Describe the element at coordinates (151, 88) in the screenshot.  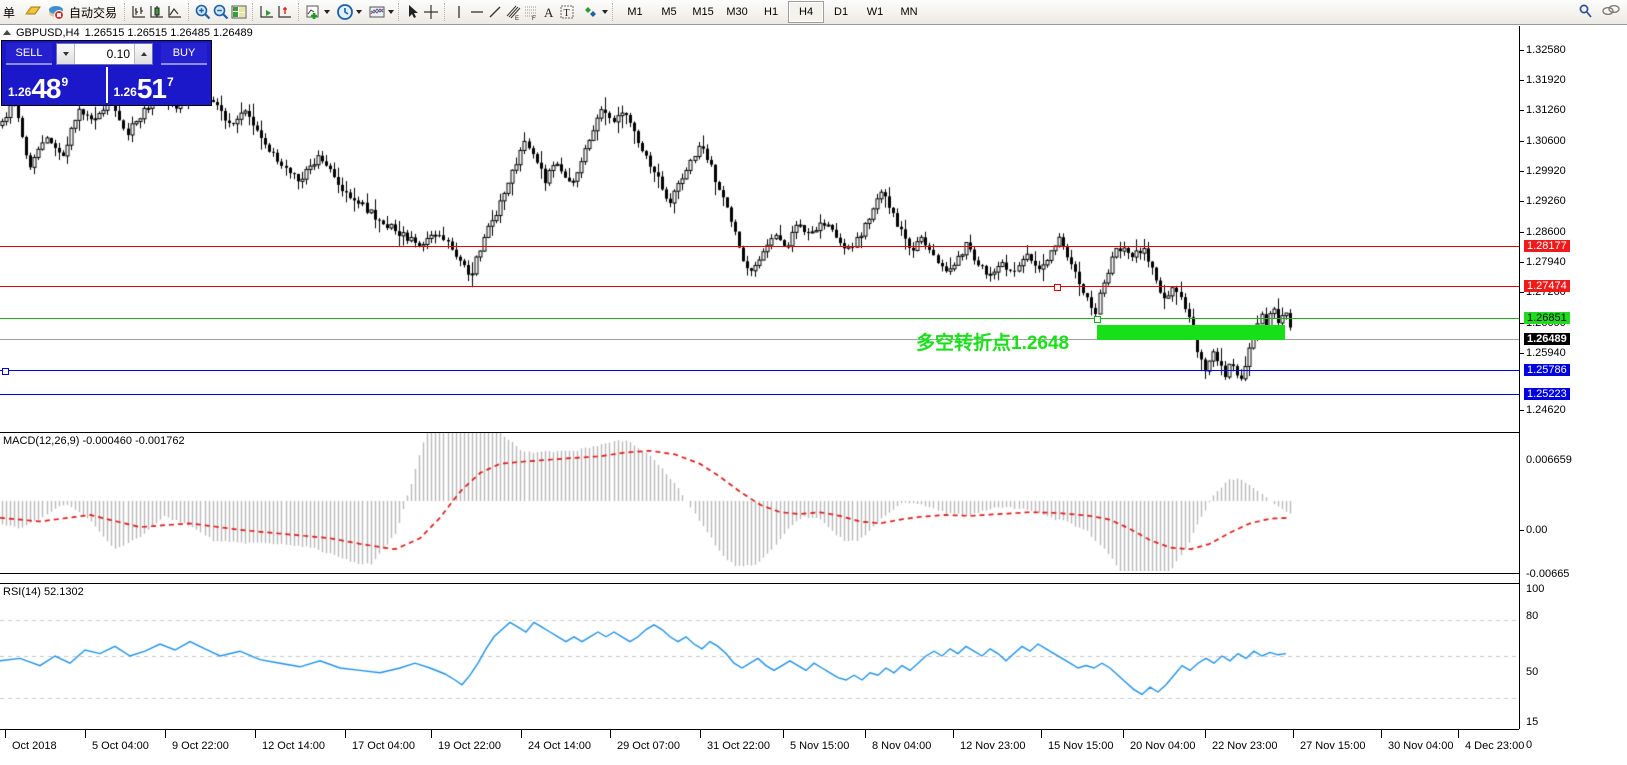
I see `buy-price-big: 51` at that location.